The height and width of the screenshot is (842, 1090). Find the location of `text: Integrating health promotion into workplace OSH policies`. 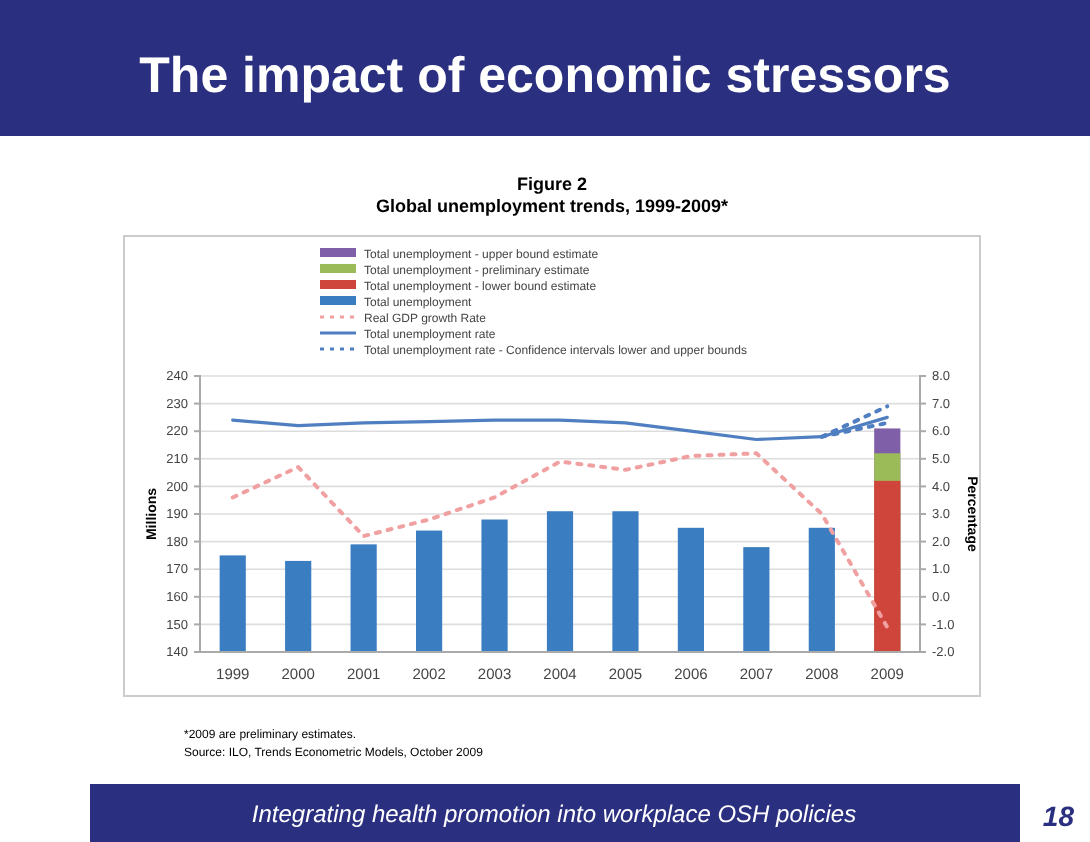

text: Integrating health promotion into workplace OSH policies is located at coordinates (554, 814).